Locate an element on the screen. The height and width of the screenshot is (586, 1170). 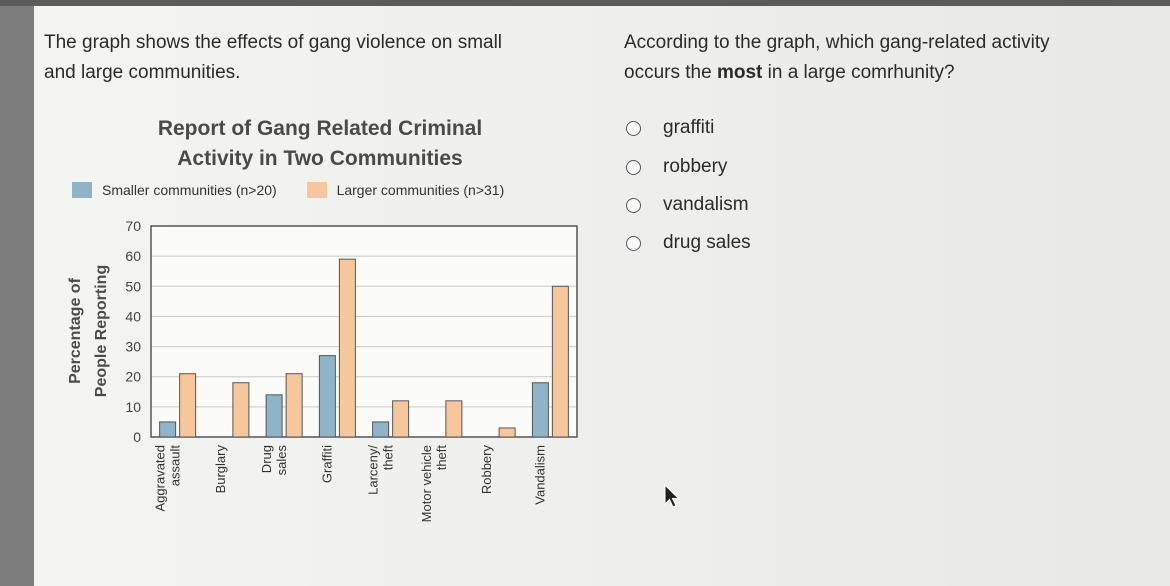
legend-swatch-small is located at coordinates (82, 190).